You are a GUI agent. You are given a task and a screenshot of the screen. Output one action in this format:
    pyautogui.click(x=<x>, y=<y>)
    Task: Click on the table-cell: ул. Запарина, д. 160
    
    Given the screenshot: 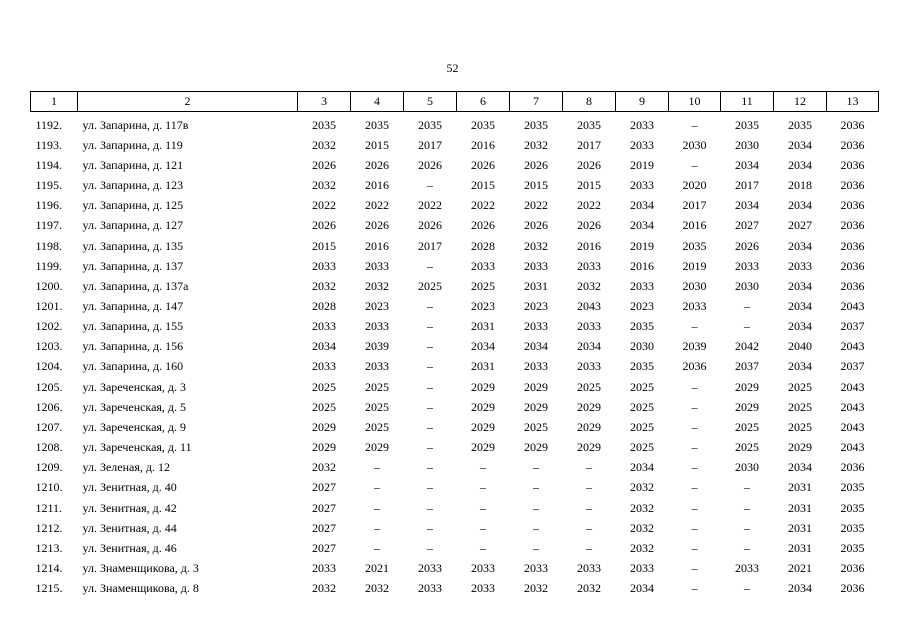 What is the action you would take?
    pyautogui.click(x=133, y=366)
    